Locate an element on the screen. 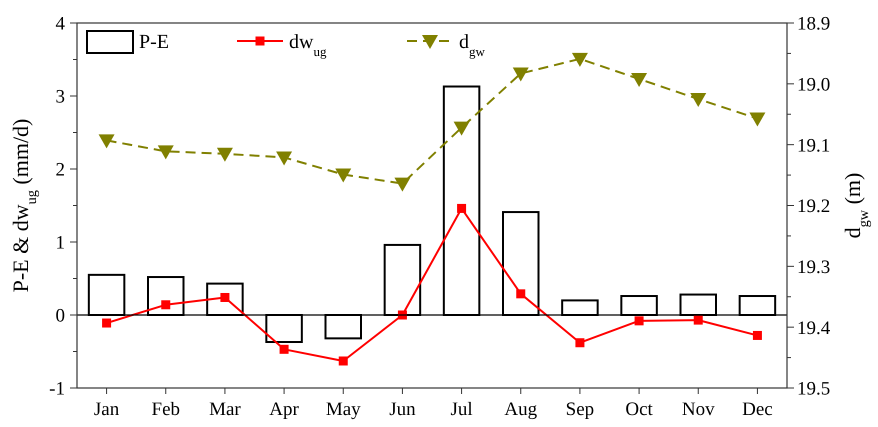 The height and width of the screenshot is (427, 878). x-tick-label: Apr is located at coordinates (284, 409).